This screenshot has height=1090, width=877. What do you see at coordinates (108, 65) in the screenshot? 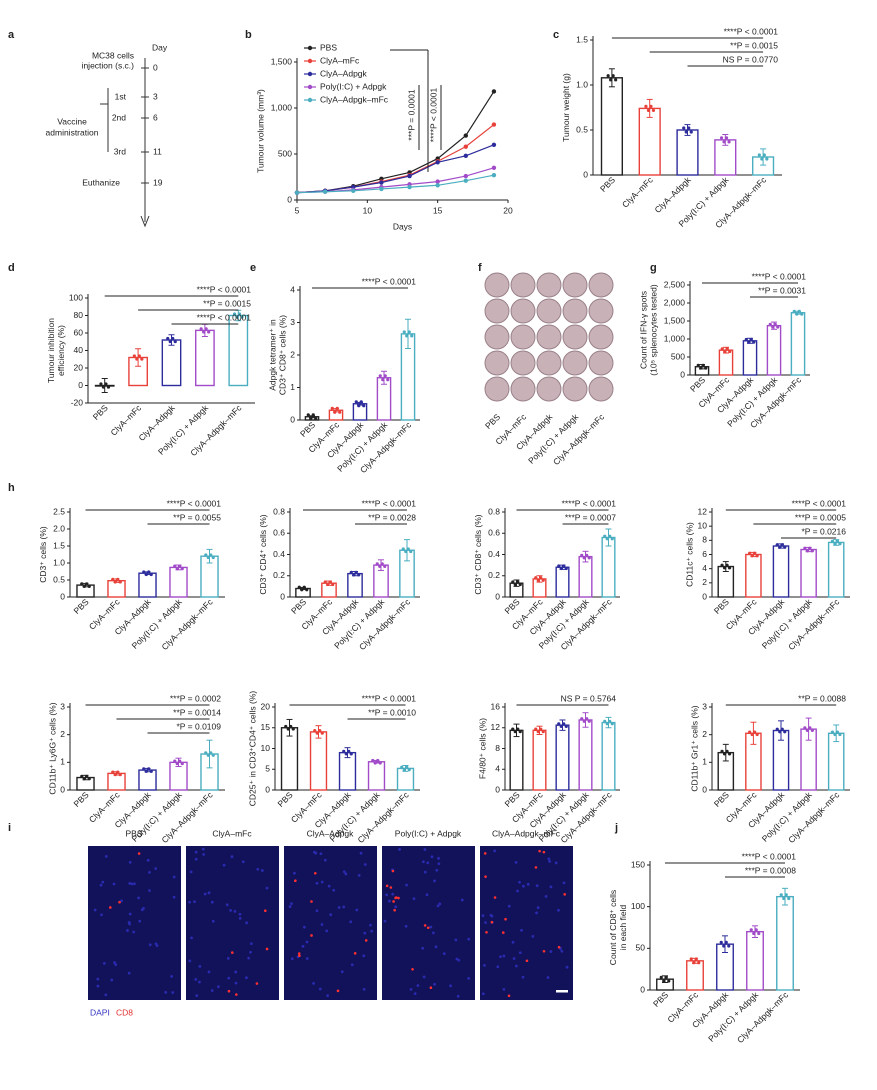
I see `event-label: injection (s.c.)` at bounding box center [108, 65].